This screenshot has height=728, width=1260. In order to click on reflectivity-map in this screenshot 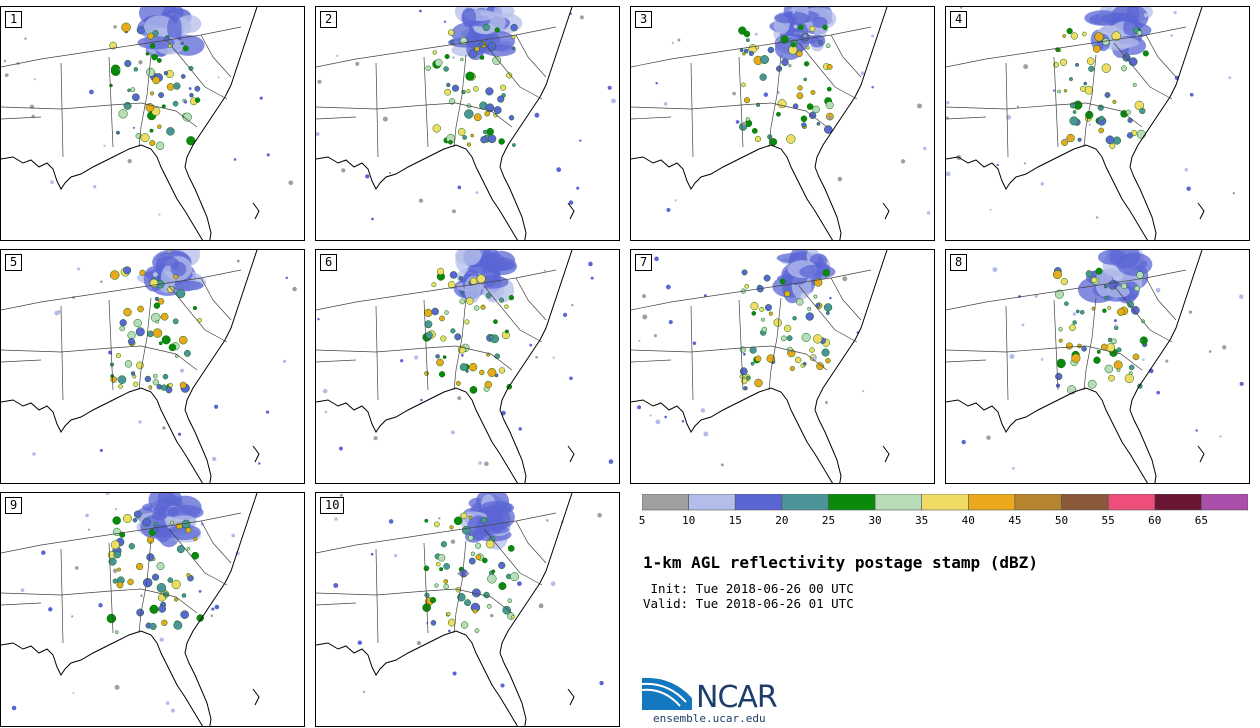, I will do `click(130, 609)`.